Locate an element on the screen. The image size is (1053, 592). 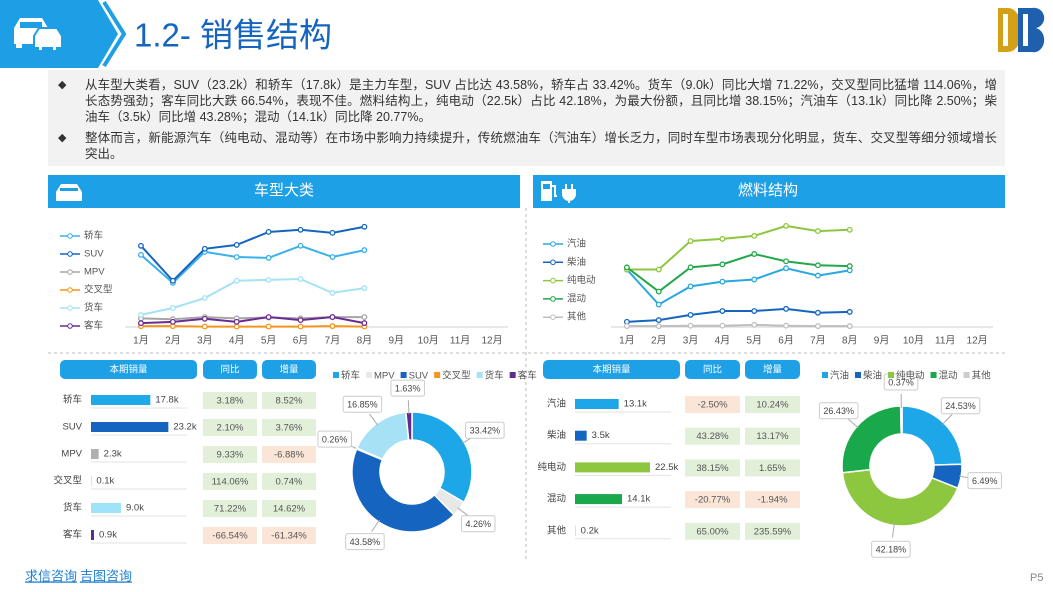
footer-link: 求信咨询 is located at coordinates (51, 575).